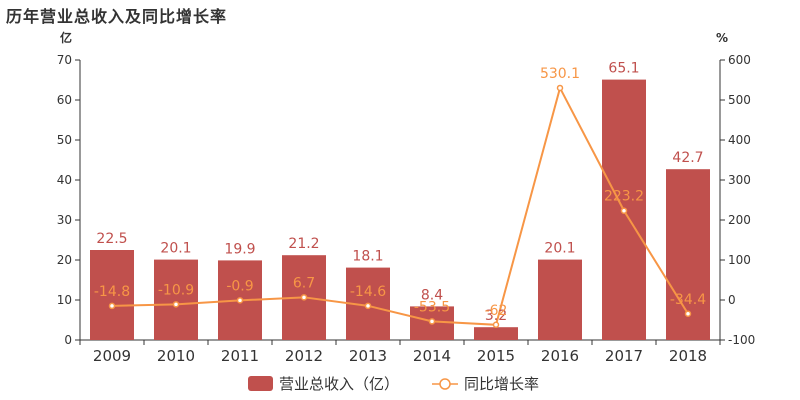 This screenshot has width=800, height=400. Describe the element at coordinates (741, 340) in the screenshot. I see `y-right-tick-label: -100` at that location.